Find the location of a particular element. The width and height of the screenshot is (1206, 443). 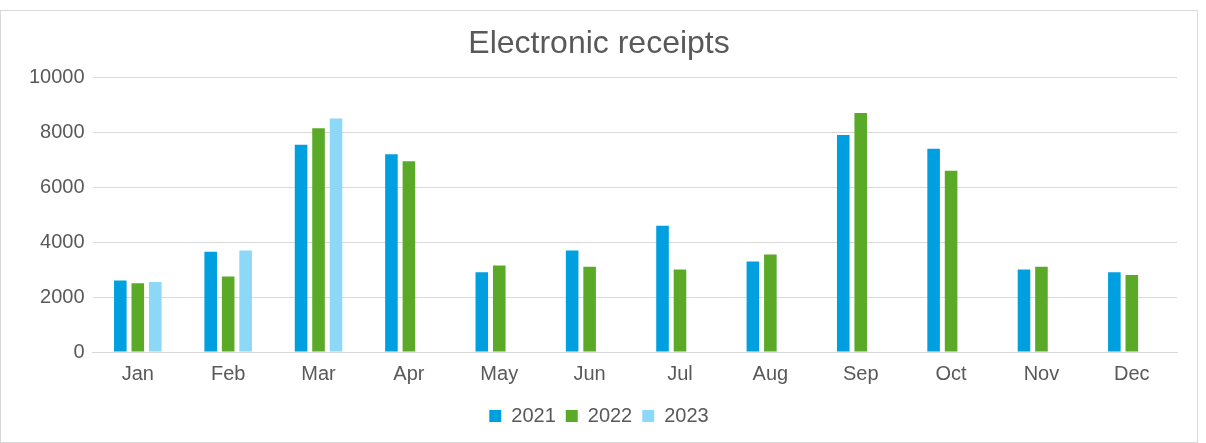

x-tick-label: Dec is located at coordinates (1132, 372).